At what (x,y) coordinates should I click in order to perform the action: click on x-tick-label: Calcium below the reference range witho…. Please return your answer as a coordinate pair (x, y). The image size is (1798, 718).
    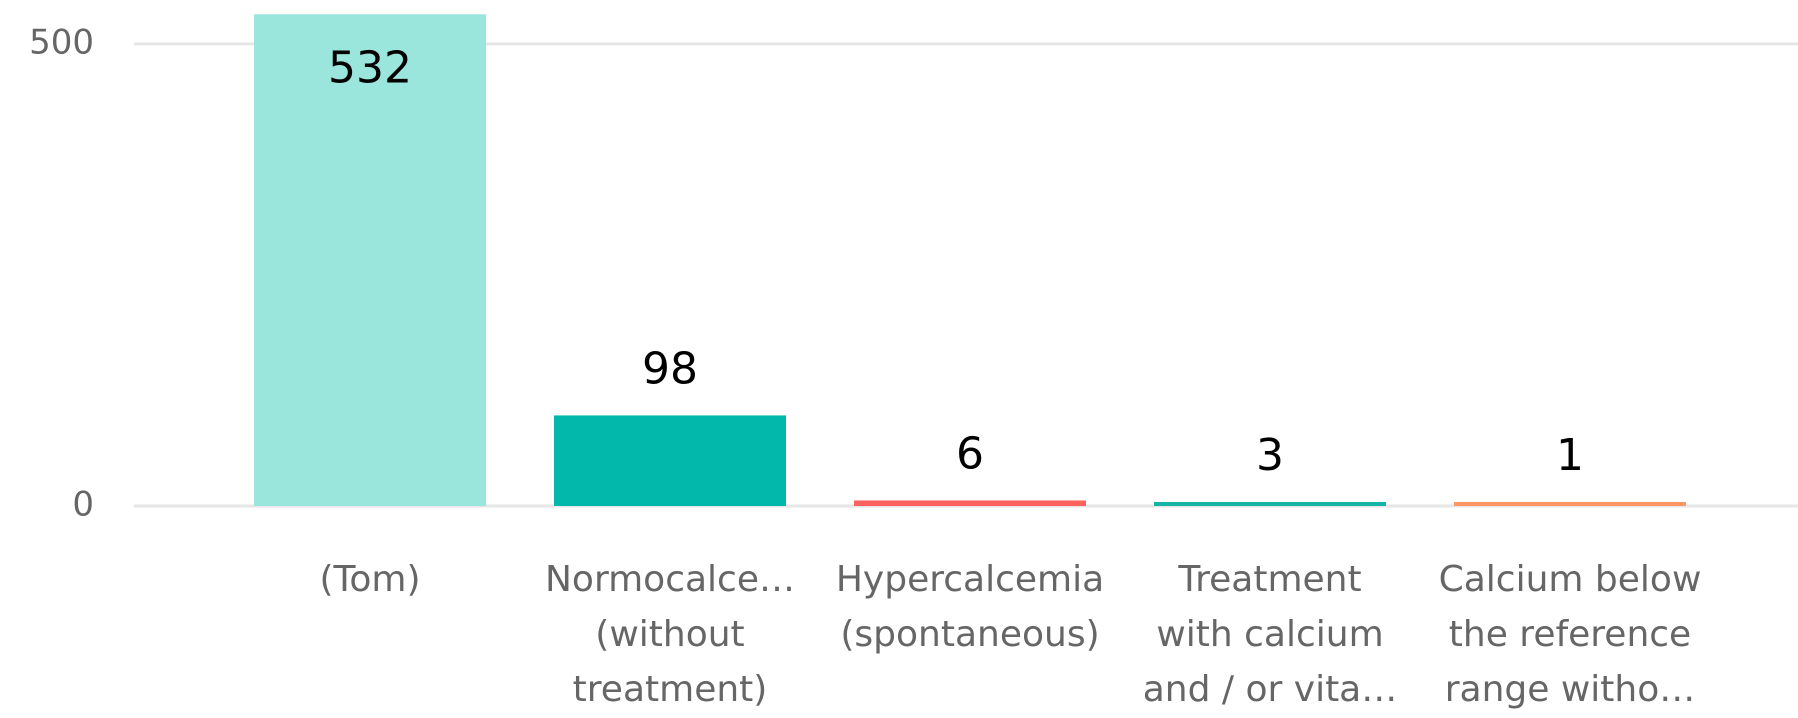
    Looking at the image, I should click on (1570, 634).